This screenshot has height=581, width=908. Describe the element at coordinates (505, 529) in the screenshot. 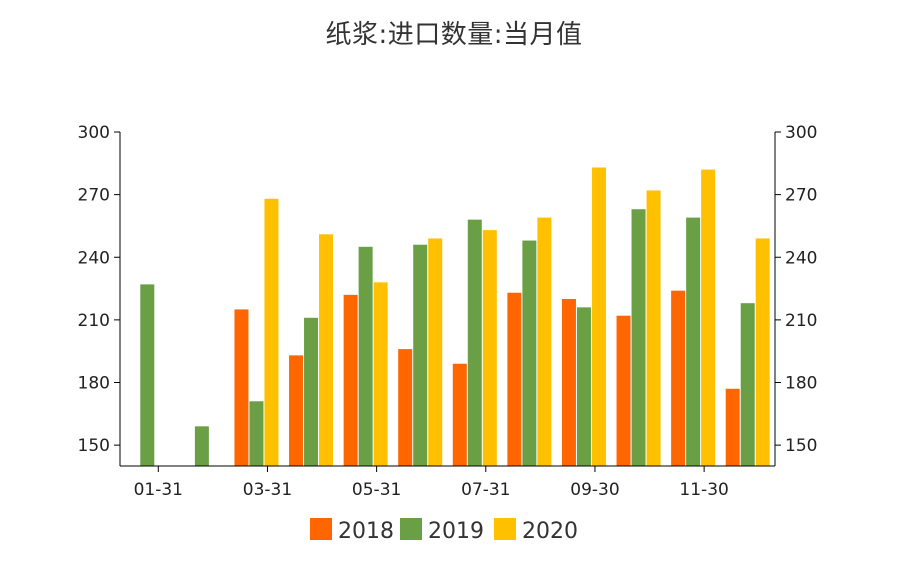

I see `legend-swatch-2020` at that location.